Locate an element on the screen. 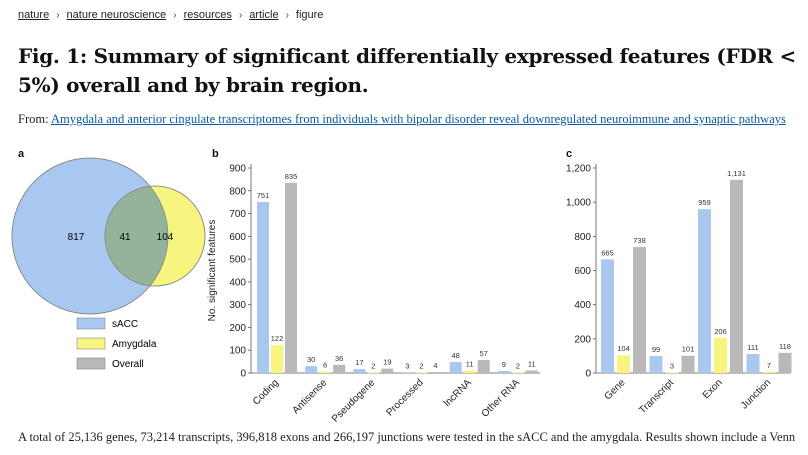 The image size is (808, 455). breadcrumb-link-article: article is located at coordinates (264, 15).